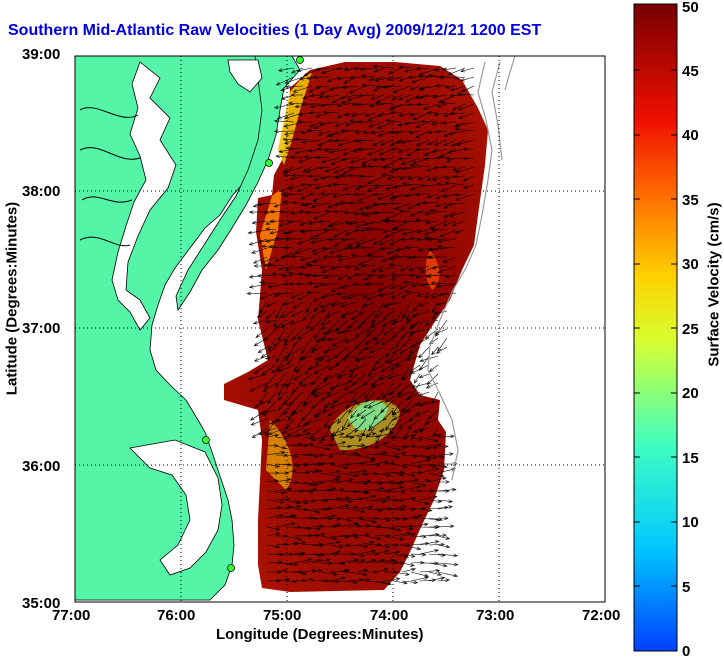  I want to click on isobath-line, so click(460, 271).